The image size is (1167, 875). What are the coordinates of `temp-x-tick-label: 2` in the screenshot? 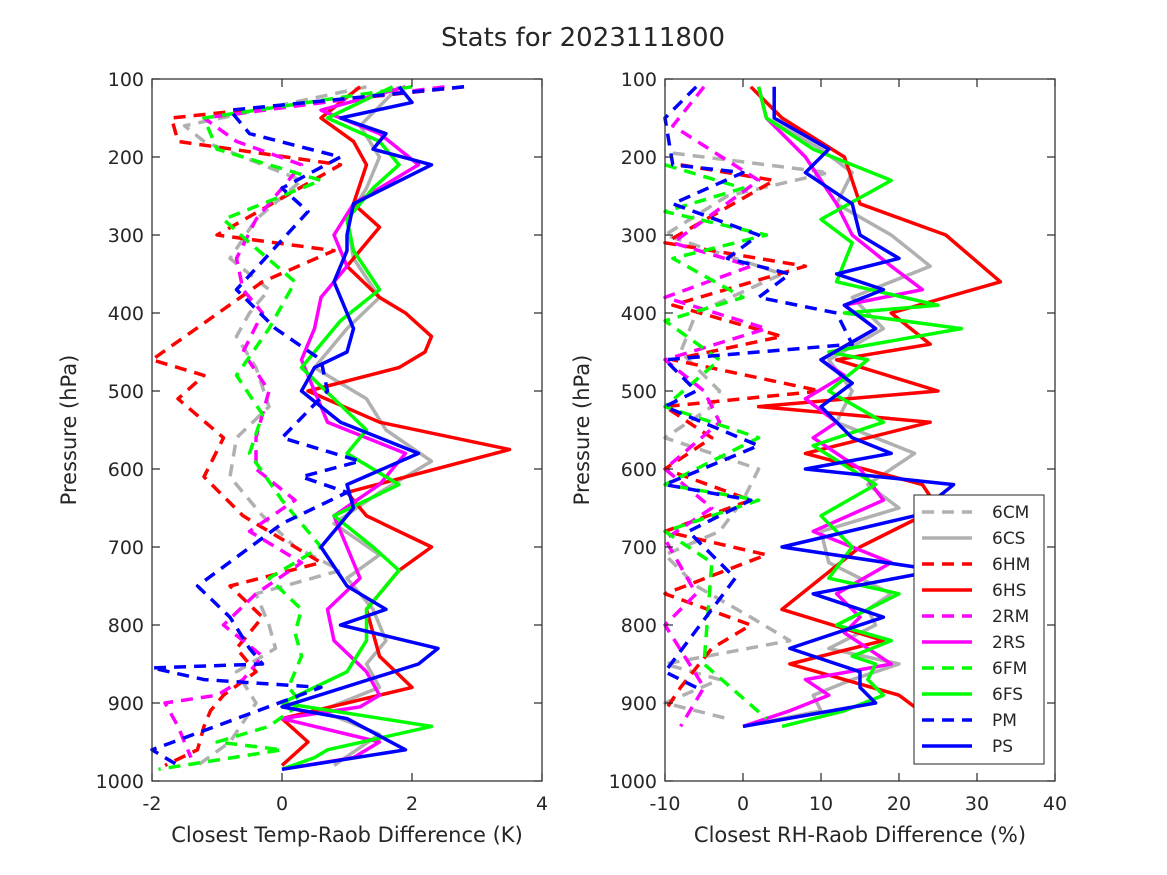 It's located at (412, 804).